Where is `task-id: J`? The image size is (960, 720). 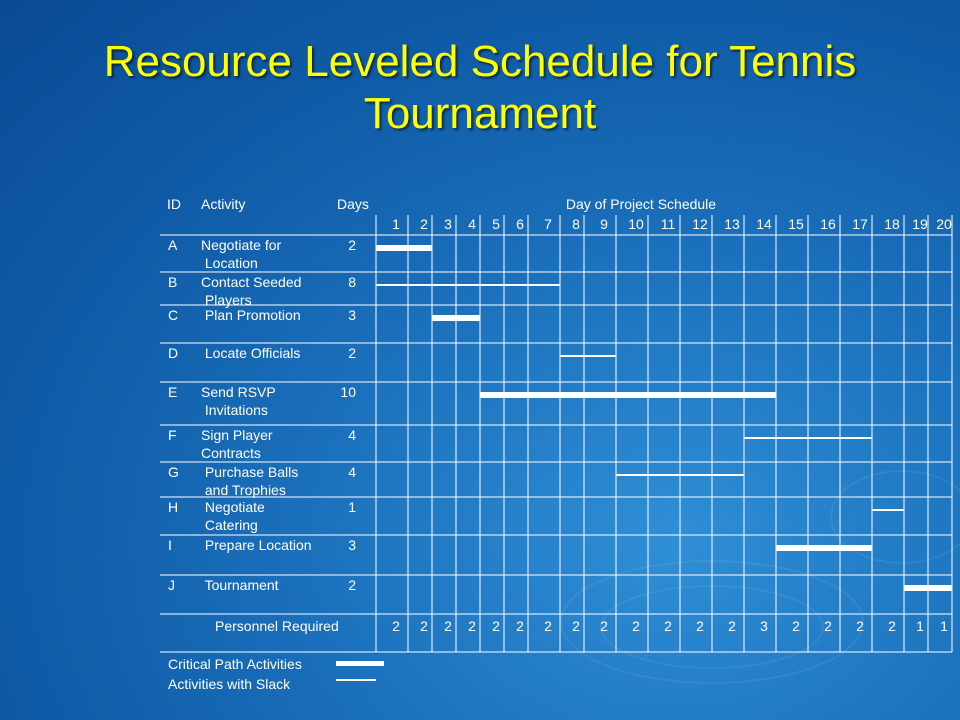 task-id: J is located at coordinates (171, 585).